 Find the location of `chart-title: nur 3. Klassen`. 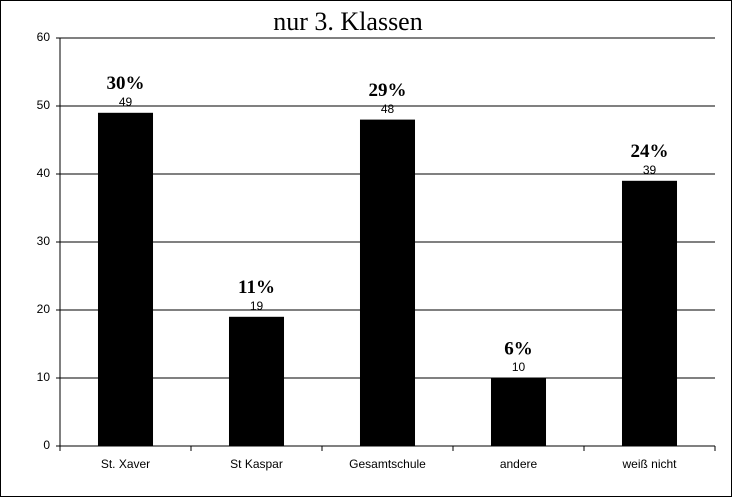

chart-title: nur 3. Klassen is located at coordinates (347, 21).